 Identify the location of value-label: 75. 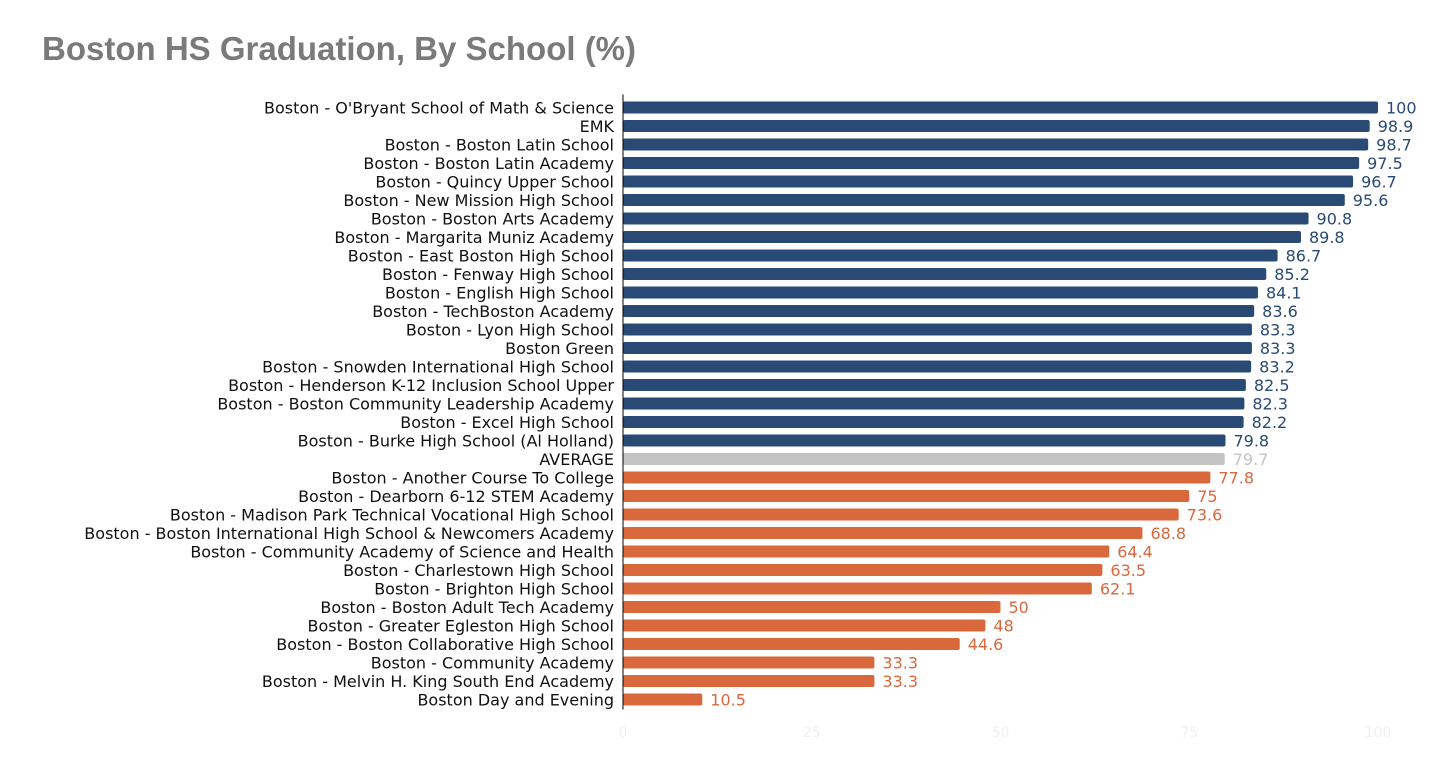
(1207, 496).